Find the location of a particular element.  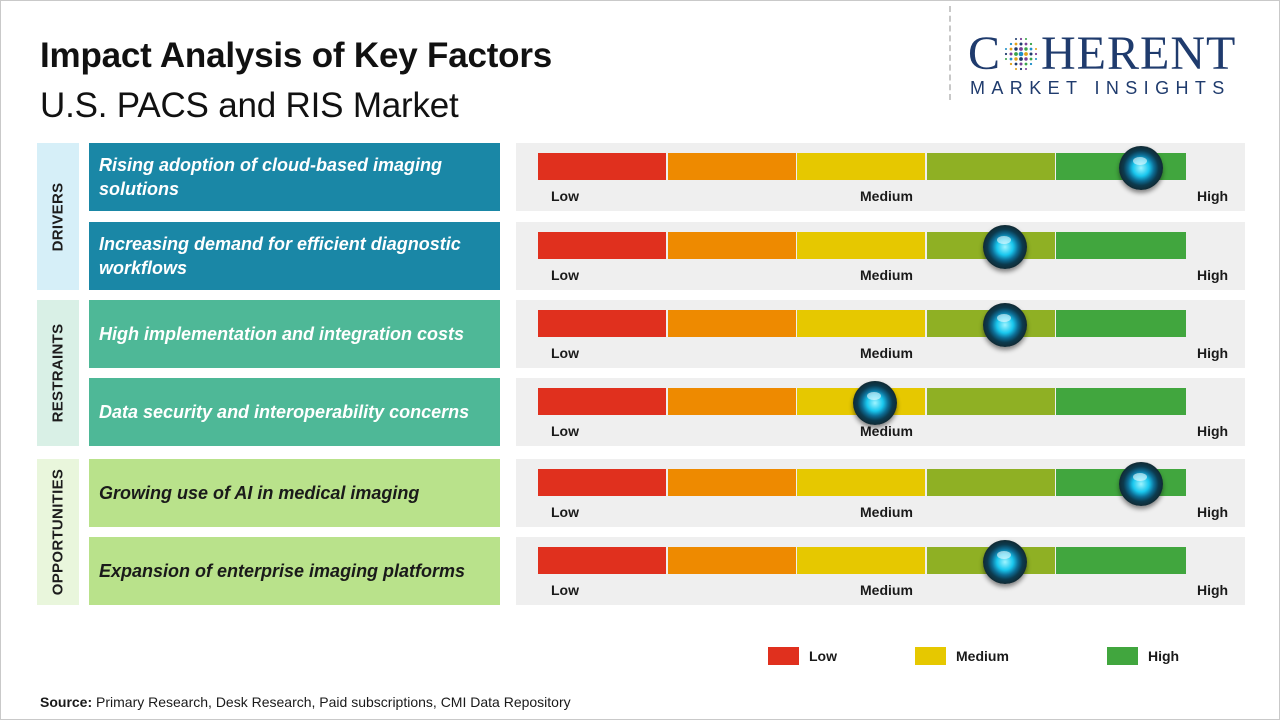

logo-dot-globe-icon is located at coordinates (1021, 51).